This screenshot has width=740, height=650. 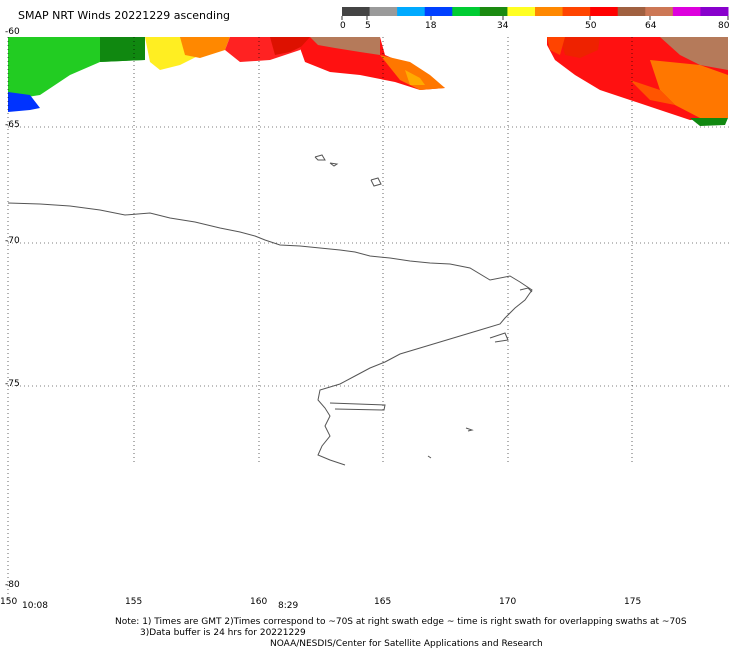 I want to click on colorbar-label: 64, so click(x=651, y=26).